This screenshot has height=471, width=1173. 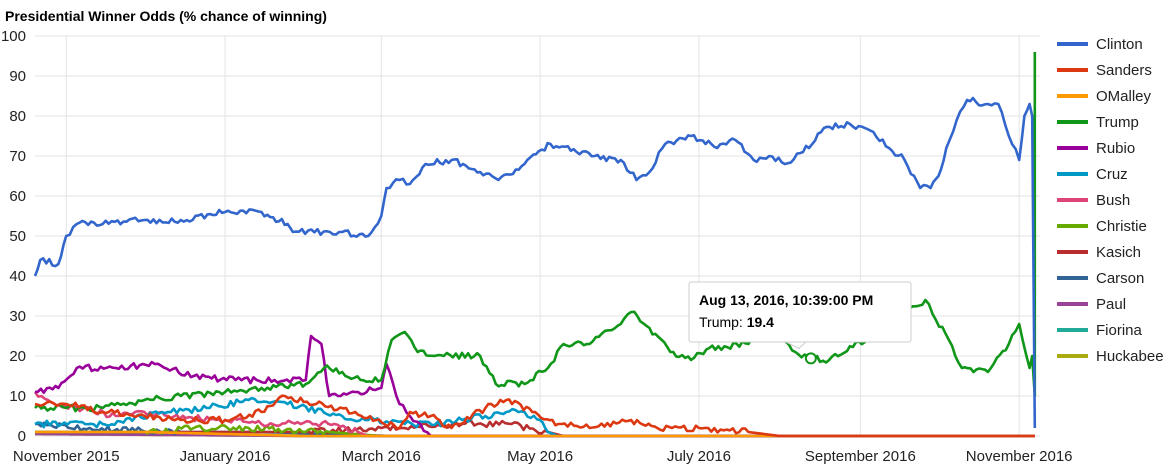 I want to click on y-tick-label: 60, so click(x=17, y=196).